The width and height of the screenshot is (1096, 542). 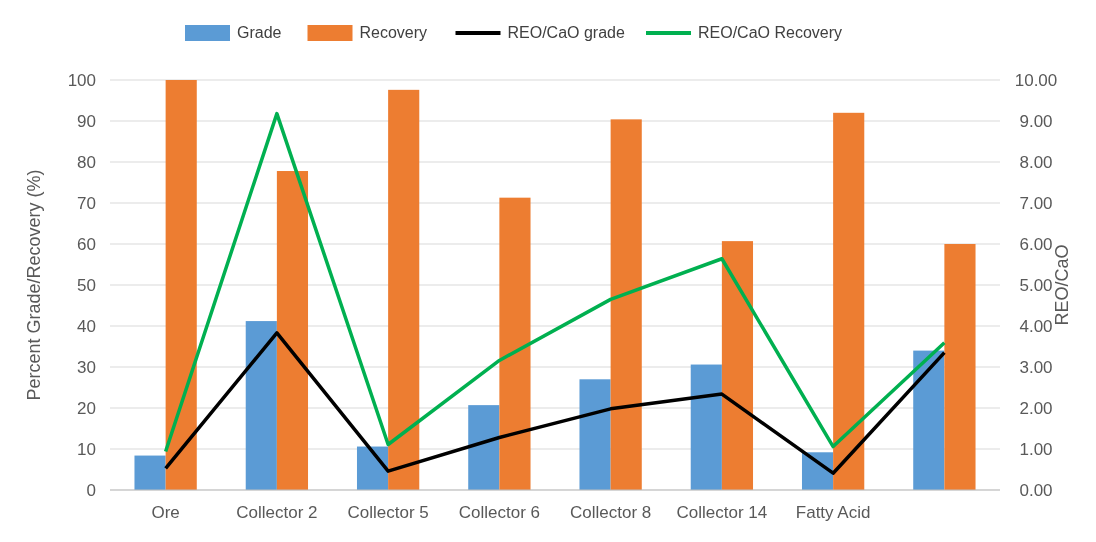 I want to click on y-tick-label: 100, so click(x=81, y=80).